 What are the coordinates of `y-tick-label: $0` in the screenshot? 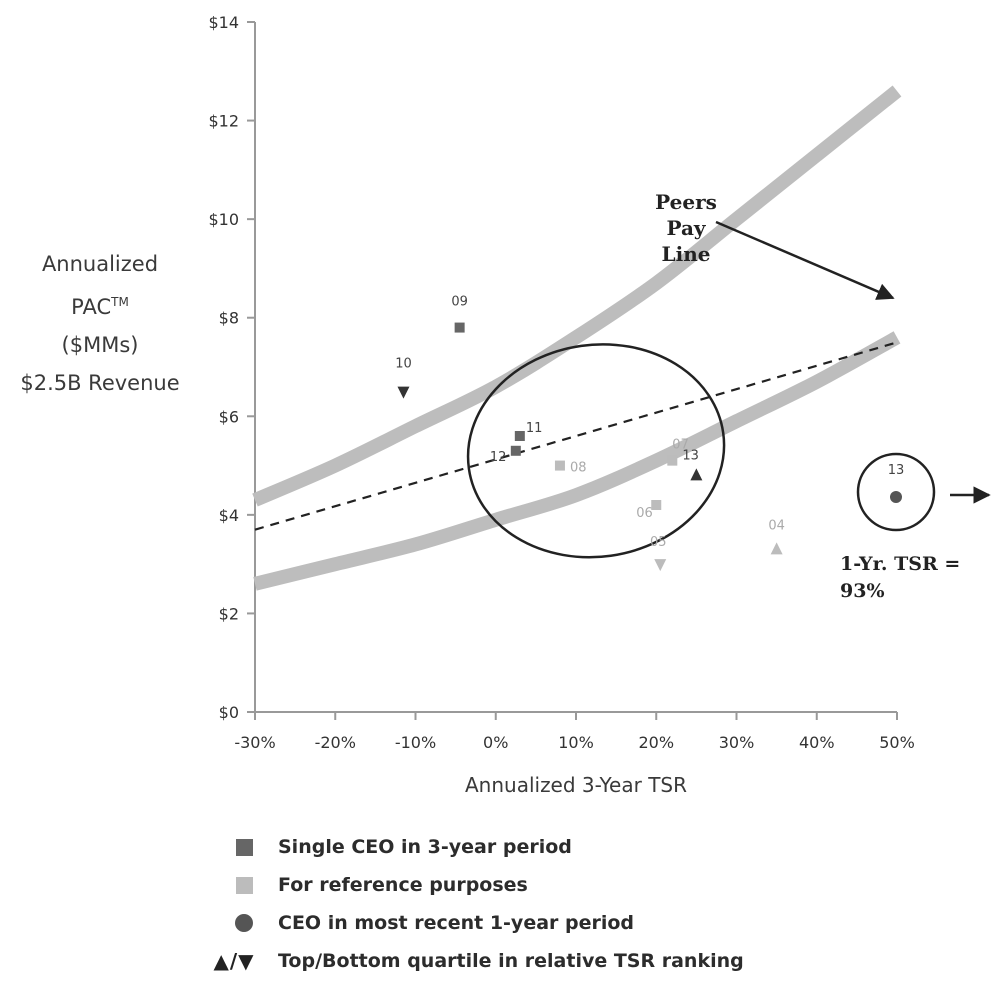 It's located at (229, 712).